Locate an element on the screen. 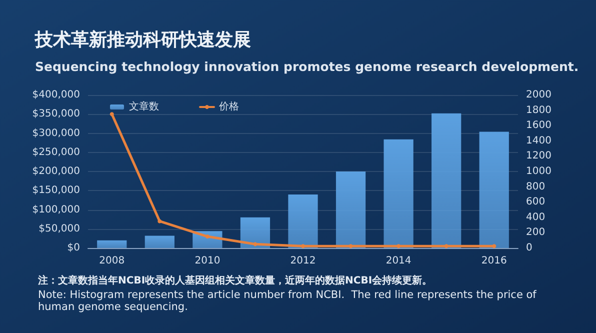 The image size is (596, 333). text: Note: Histogram represents the article number from NCBI. The red line represents the price of human genome sequencing. is located at coordinates (289, 301).